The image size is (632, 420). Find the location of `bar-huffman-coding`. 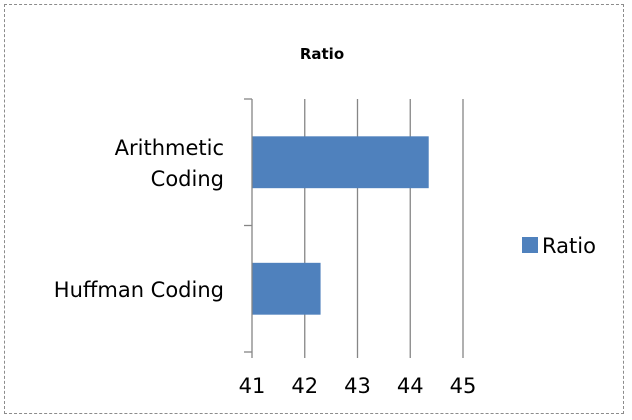

bar-huffman-coding is located at coordinates (286, 288).